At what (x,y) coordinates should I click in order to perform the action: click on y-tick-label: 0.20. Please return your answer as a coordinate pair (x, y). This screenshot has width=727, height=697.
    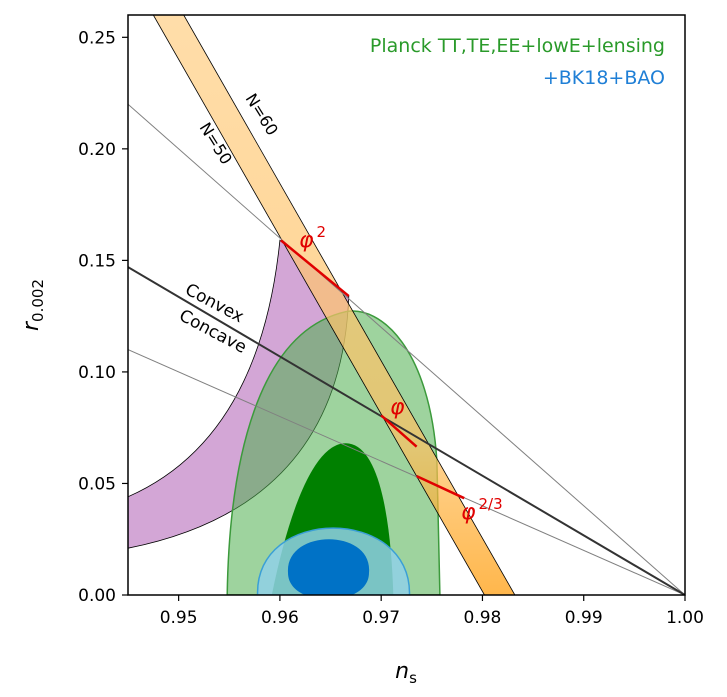
    Looking at the image, I should click on (97, 150).